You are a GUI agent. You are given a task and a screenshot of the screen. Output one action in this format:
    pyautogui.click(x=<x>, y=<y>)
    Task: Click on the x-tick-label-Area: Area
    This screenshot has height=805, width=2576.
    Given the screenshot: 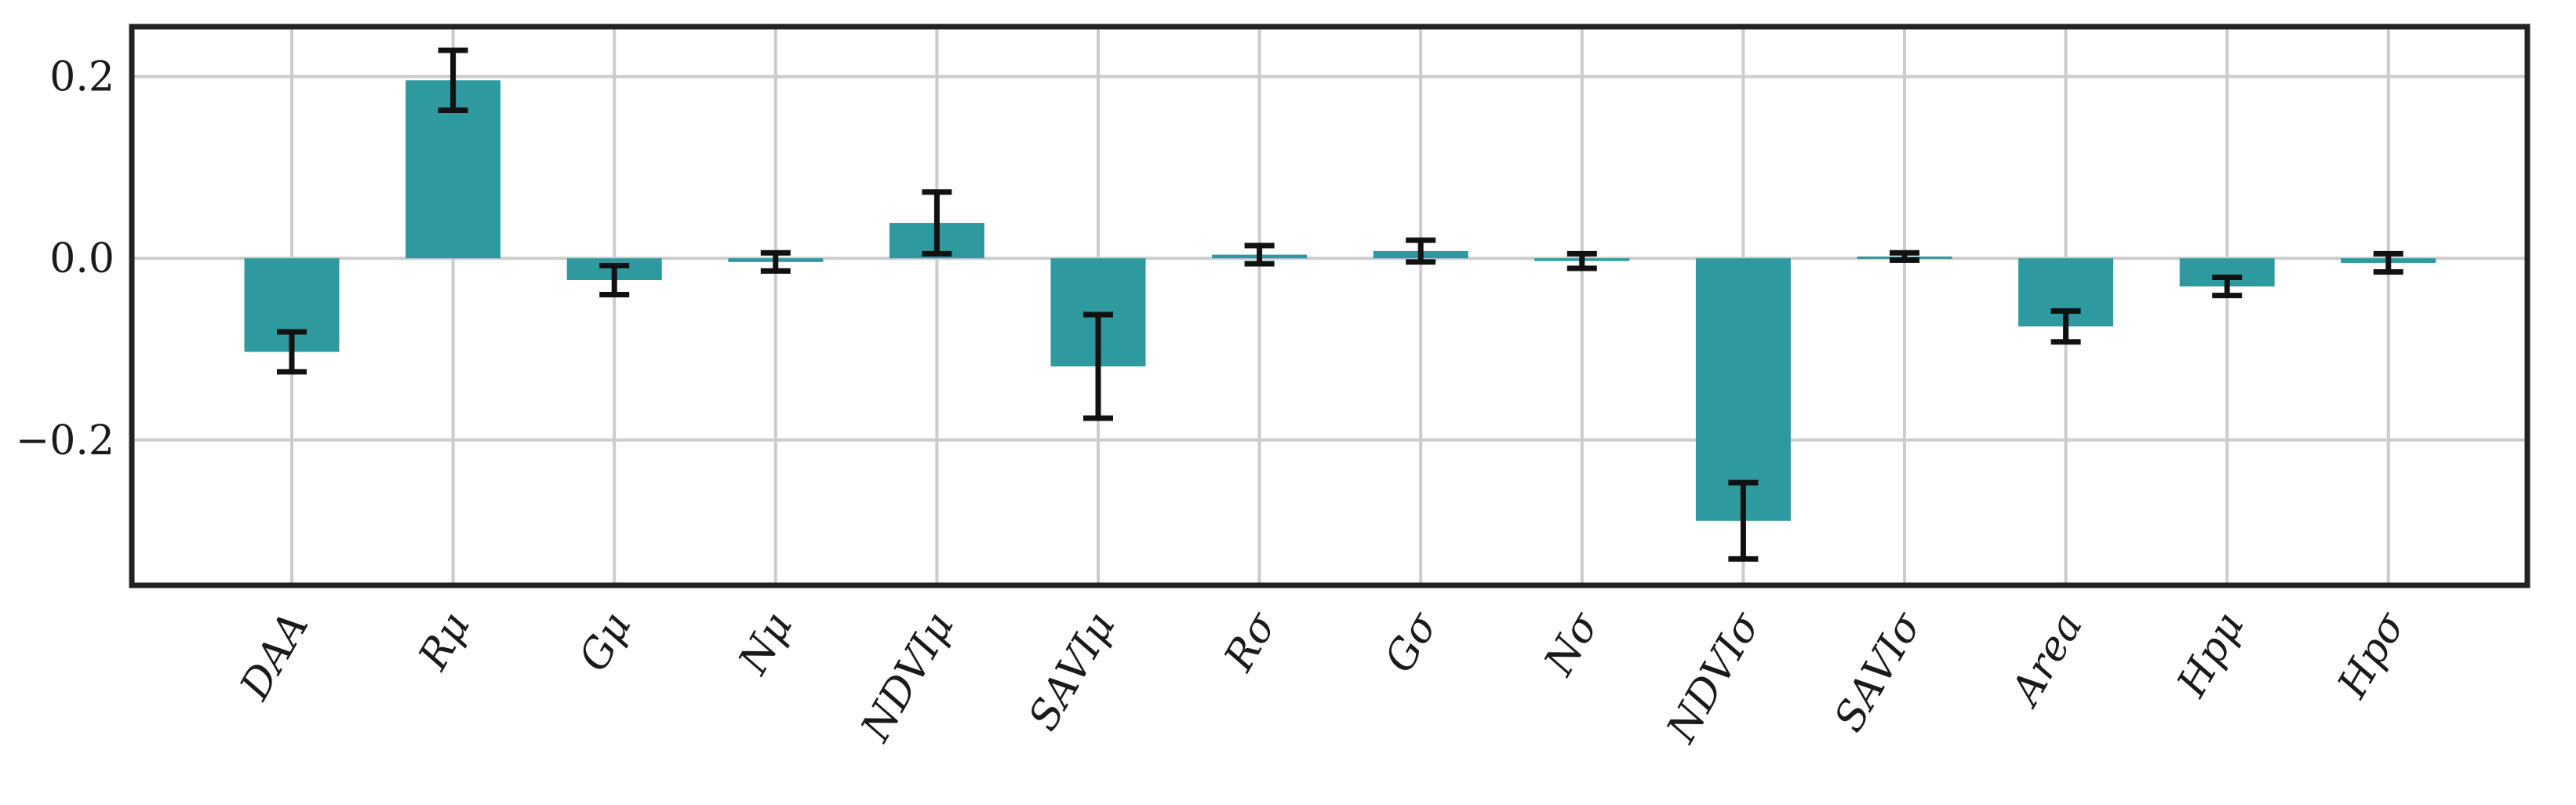 What is the action you would take?
    pyautogui.click(x=2046, y=661)
    